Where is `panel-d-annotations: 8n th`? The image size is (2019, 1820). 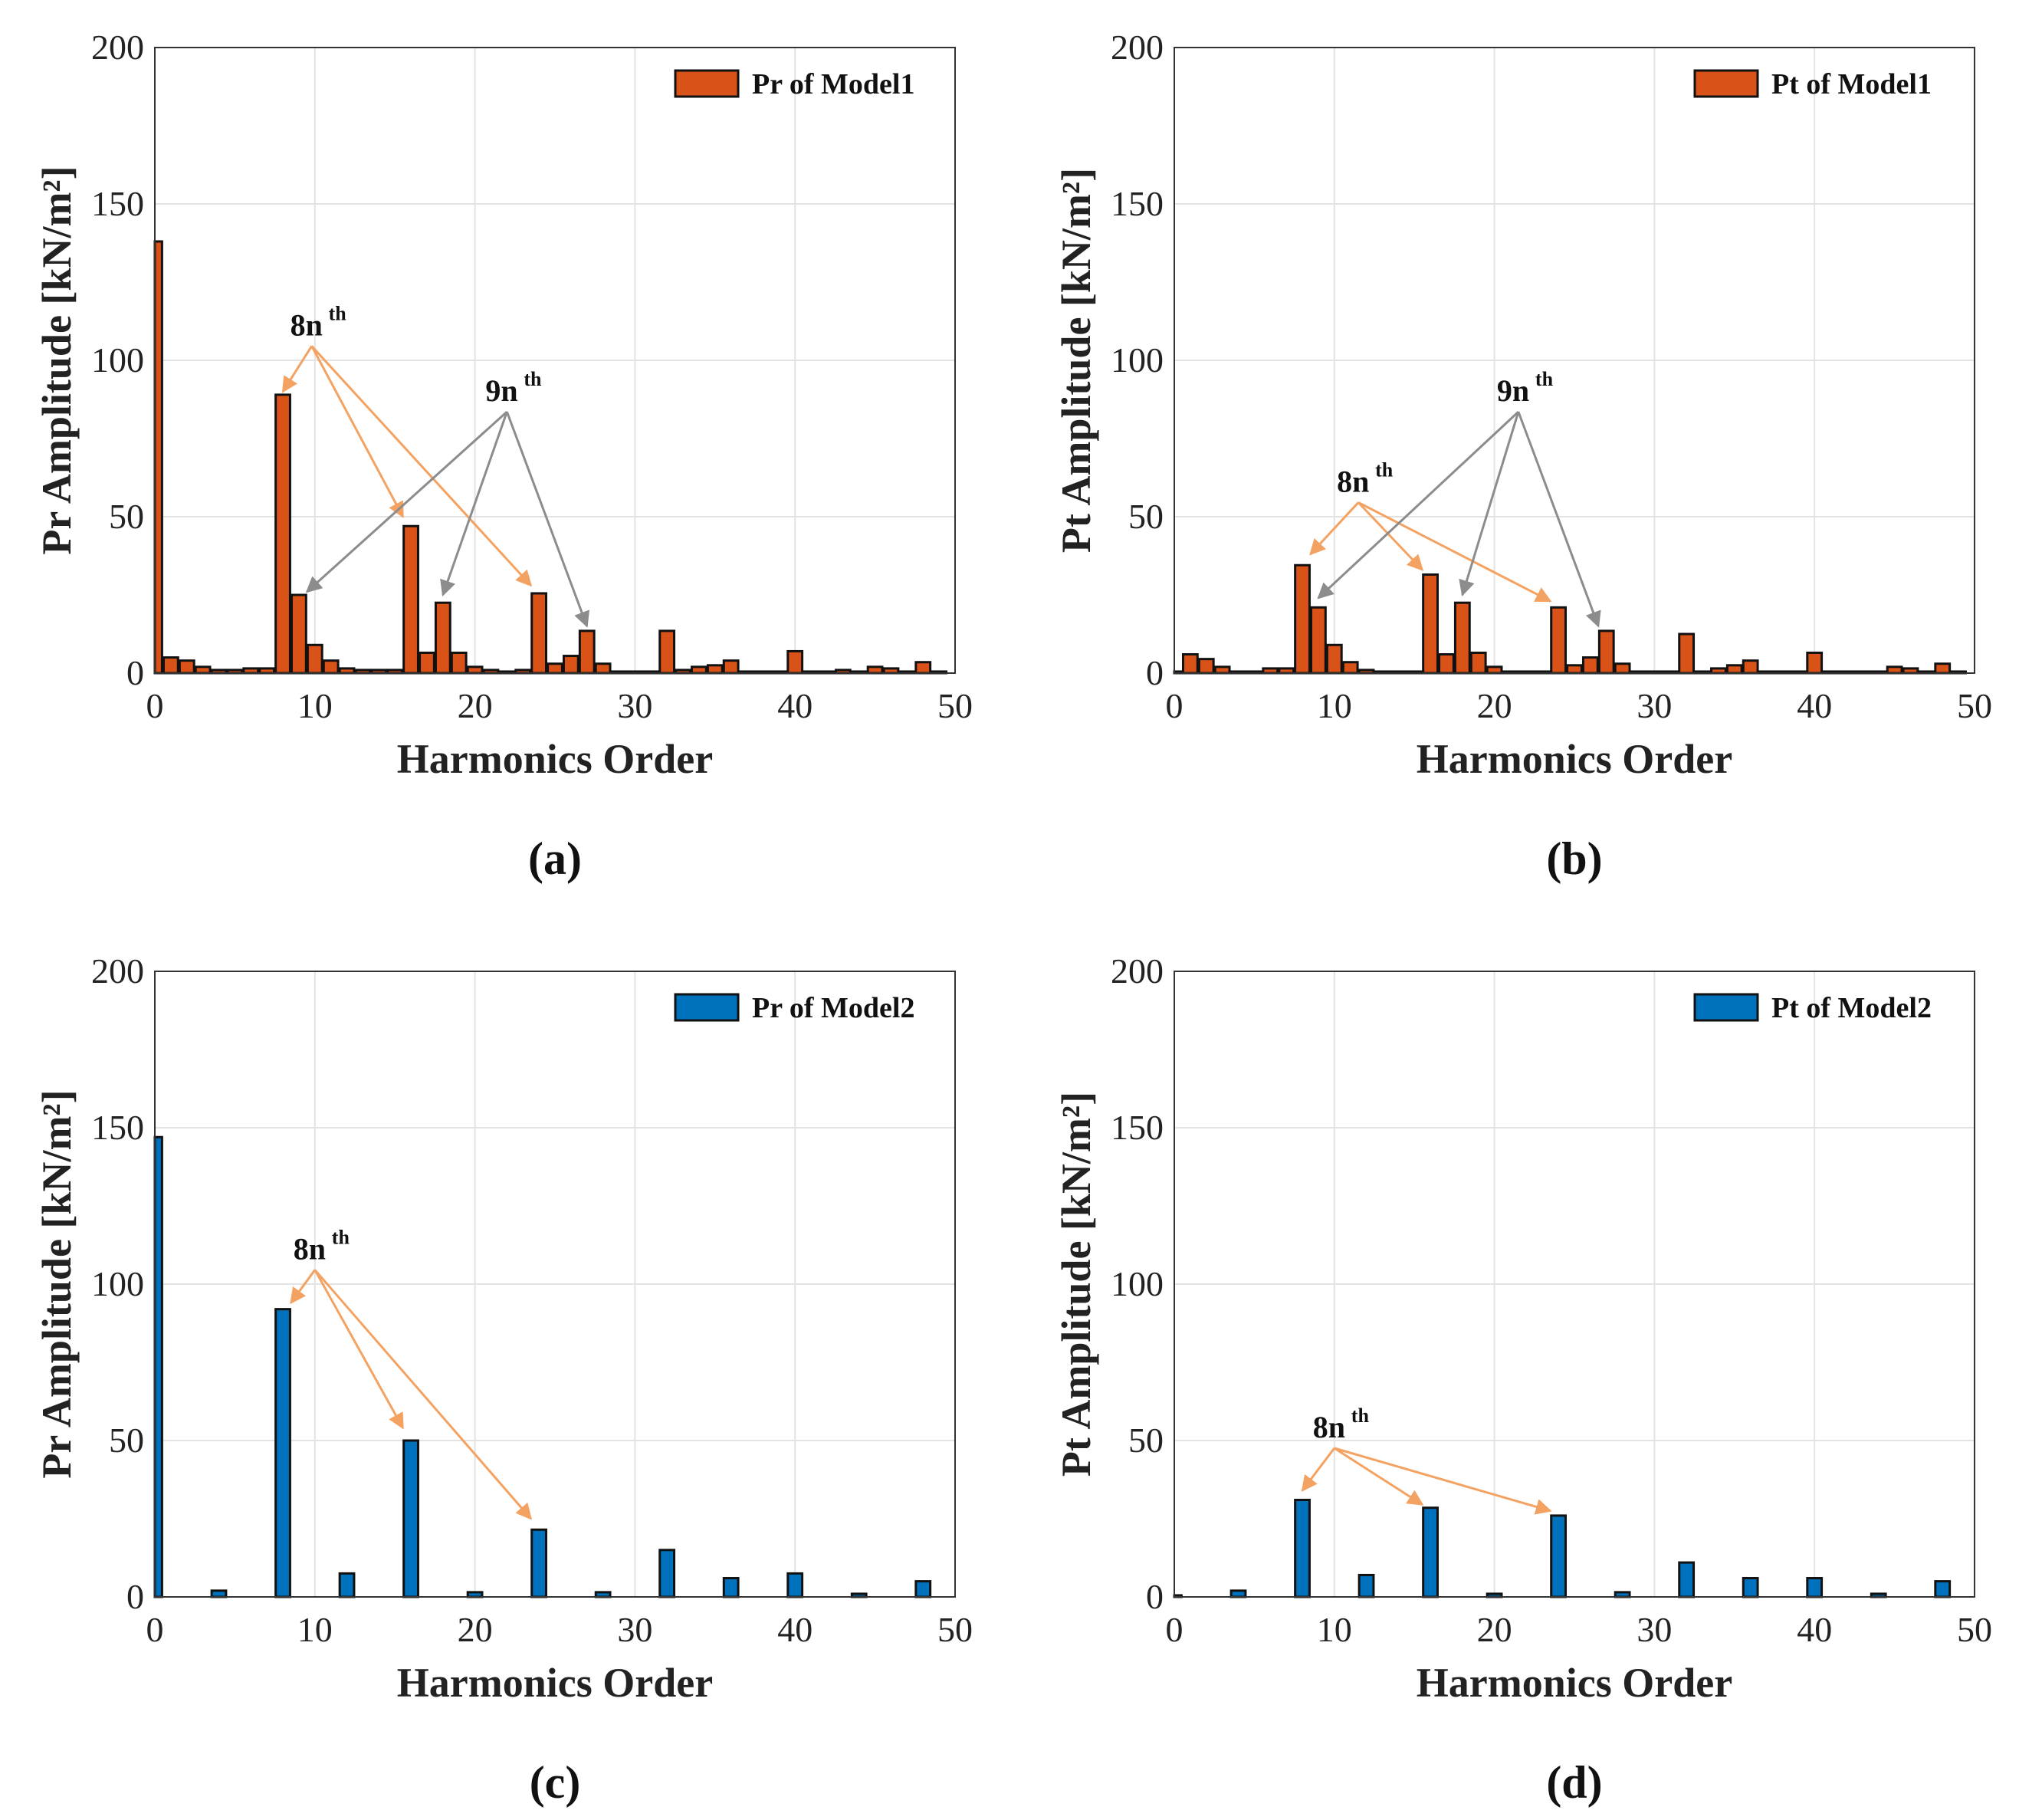
panel-d-annotations: 8n th is located at coordinates (1426, 1459).